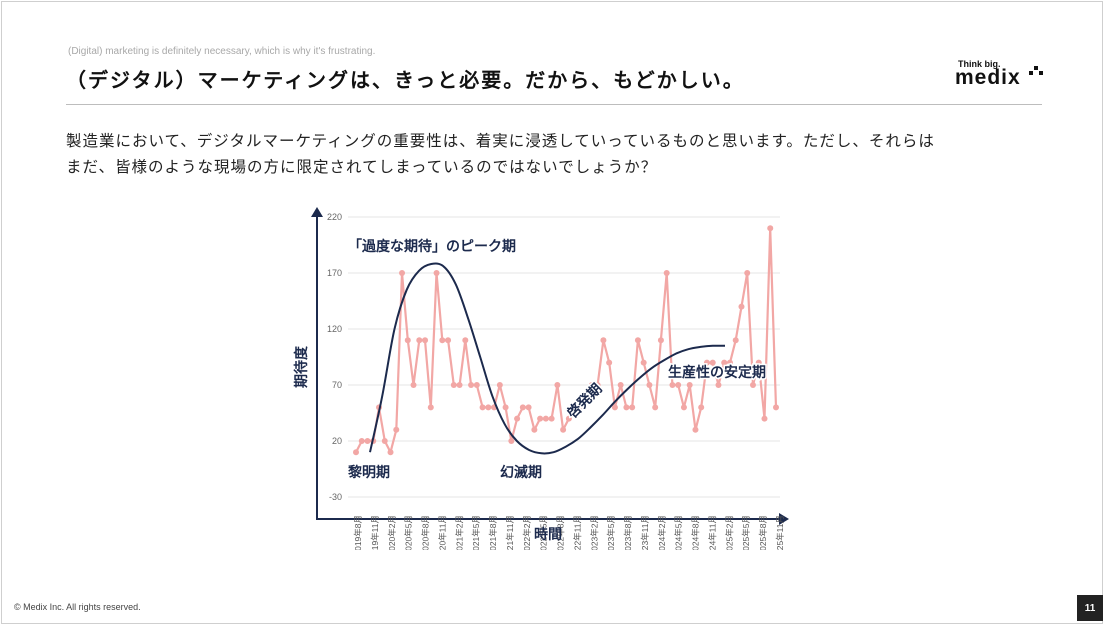  Describe the element at coordinates (334, 273) in the screenshot. I see `y-tick-label: 170` at that location.